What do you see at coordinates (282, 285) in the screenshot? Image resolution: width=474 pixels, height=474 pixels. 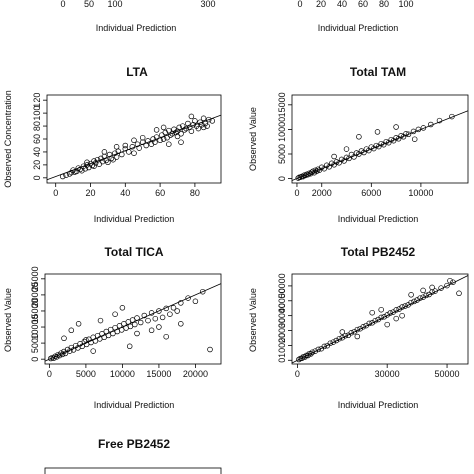 I see `y-tick-label: 50000` at bounding box center [282, 285].